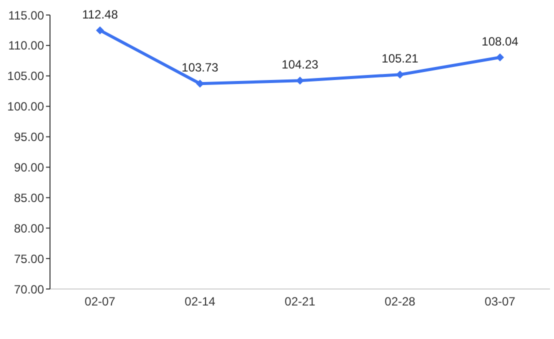  Describe the element at coordinates (100, 301) in the screenshot. I see `x-tick-label: 02-07` at that location.